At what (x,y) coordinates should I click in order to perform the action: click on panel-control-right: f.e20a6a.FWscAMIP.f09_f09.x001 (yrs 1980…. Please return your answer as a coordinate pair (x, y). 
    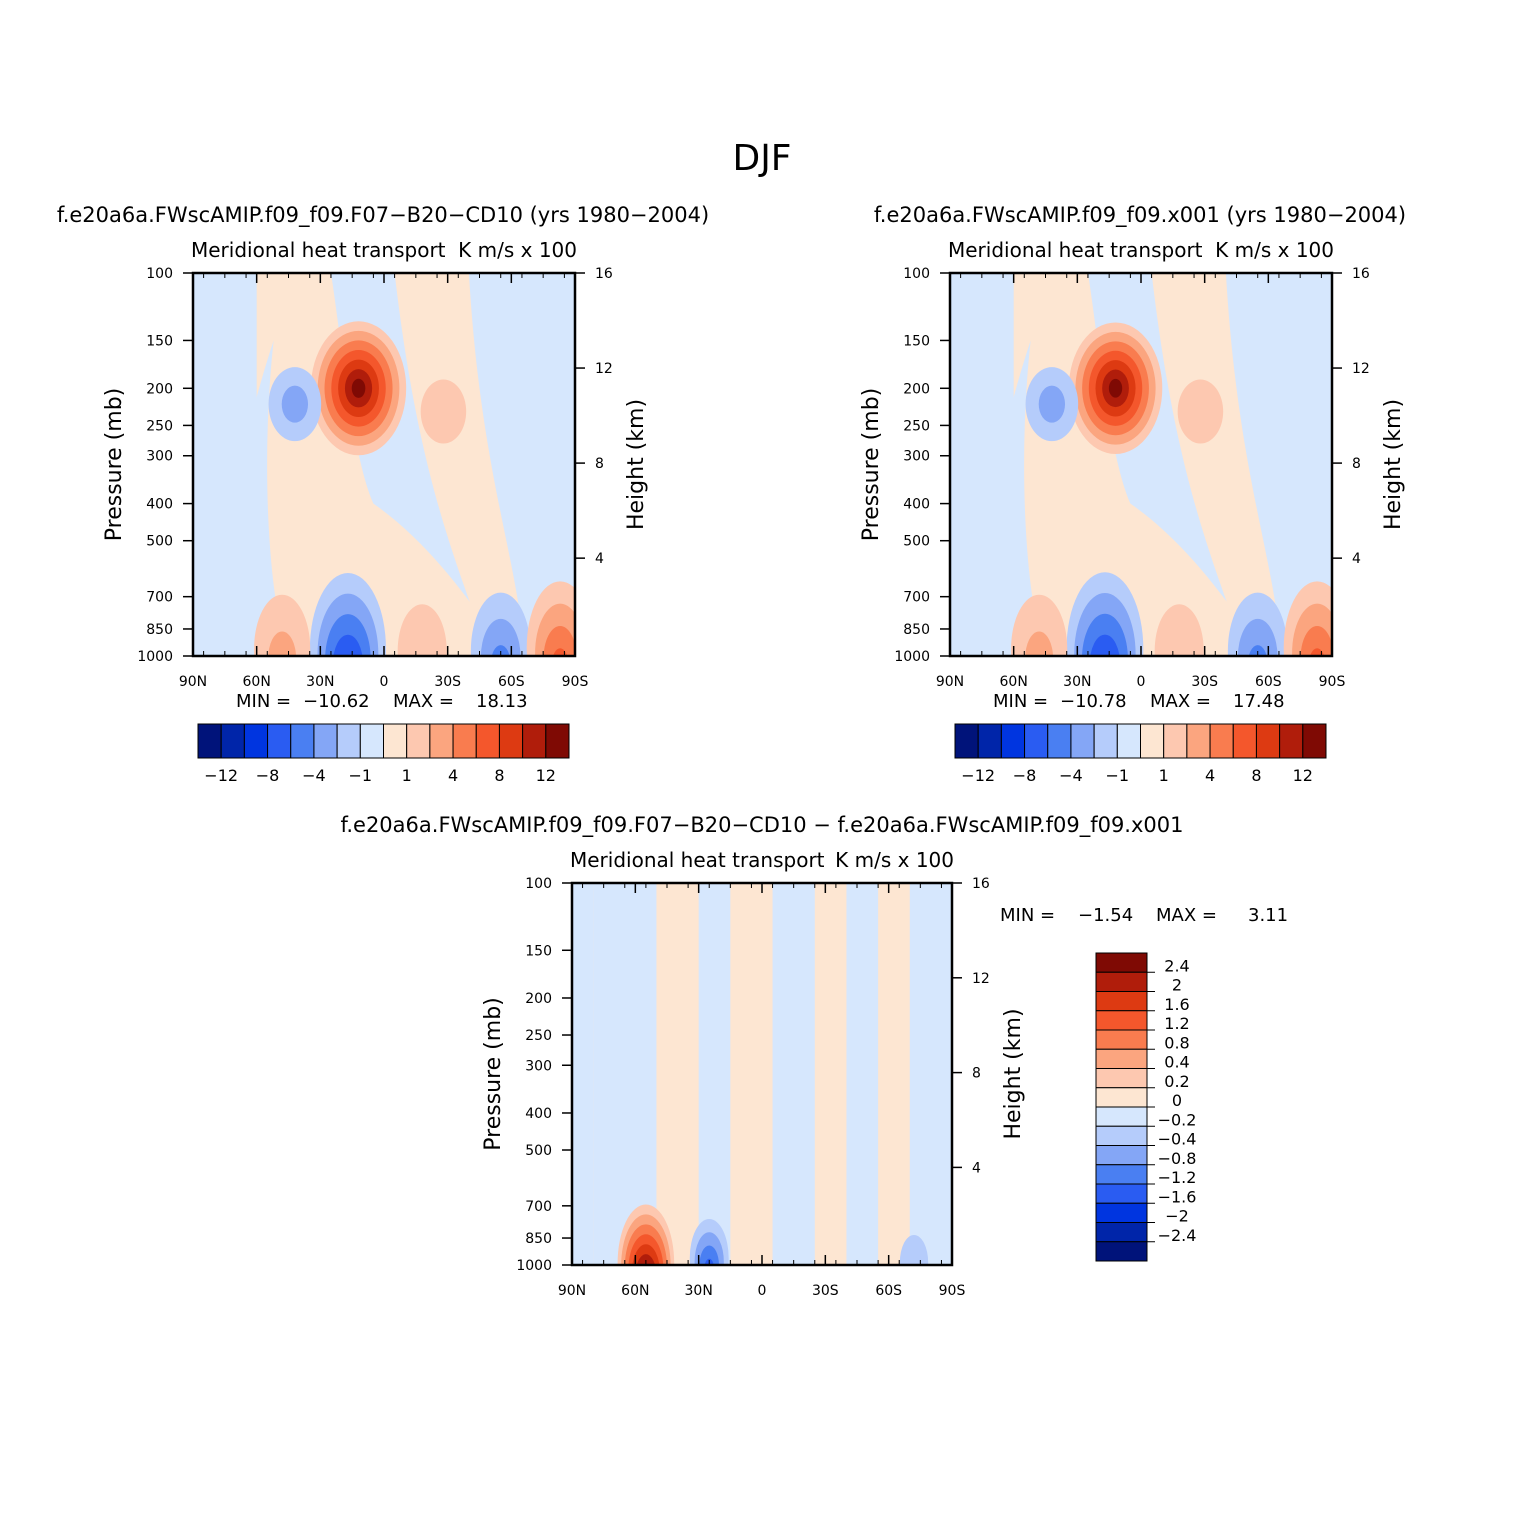
    Looking at the image, I should click on (1132, 494).